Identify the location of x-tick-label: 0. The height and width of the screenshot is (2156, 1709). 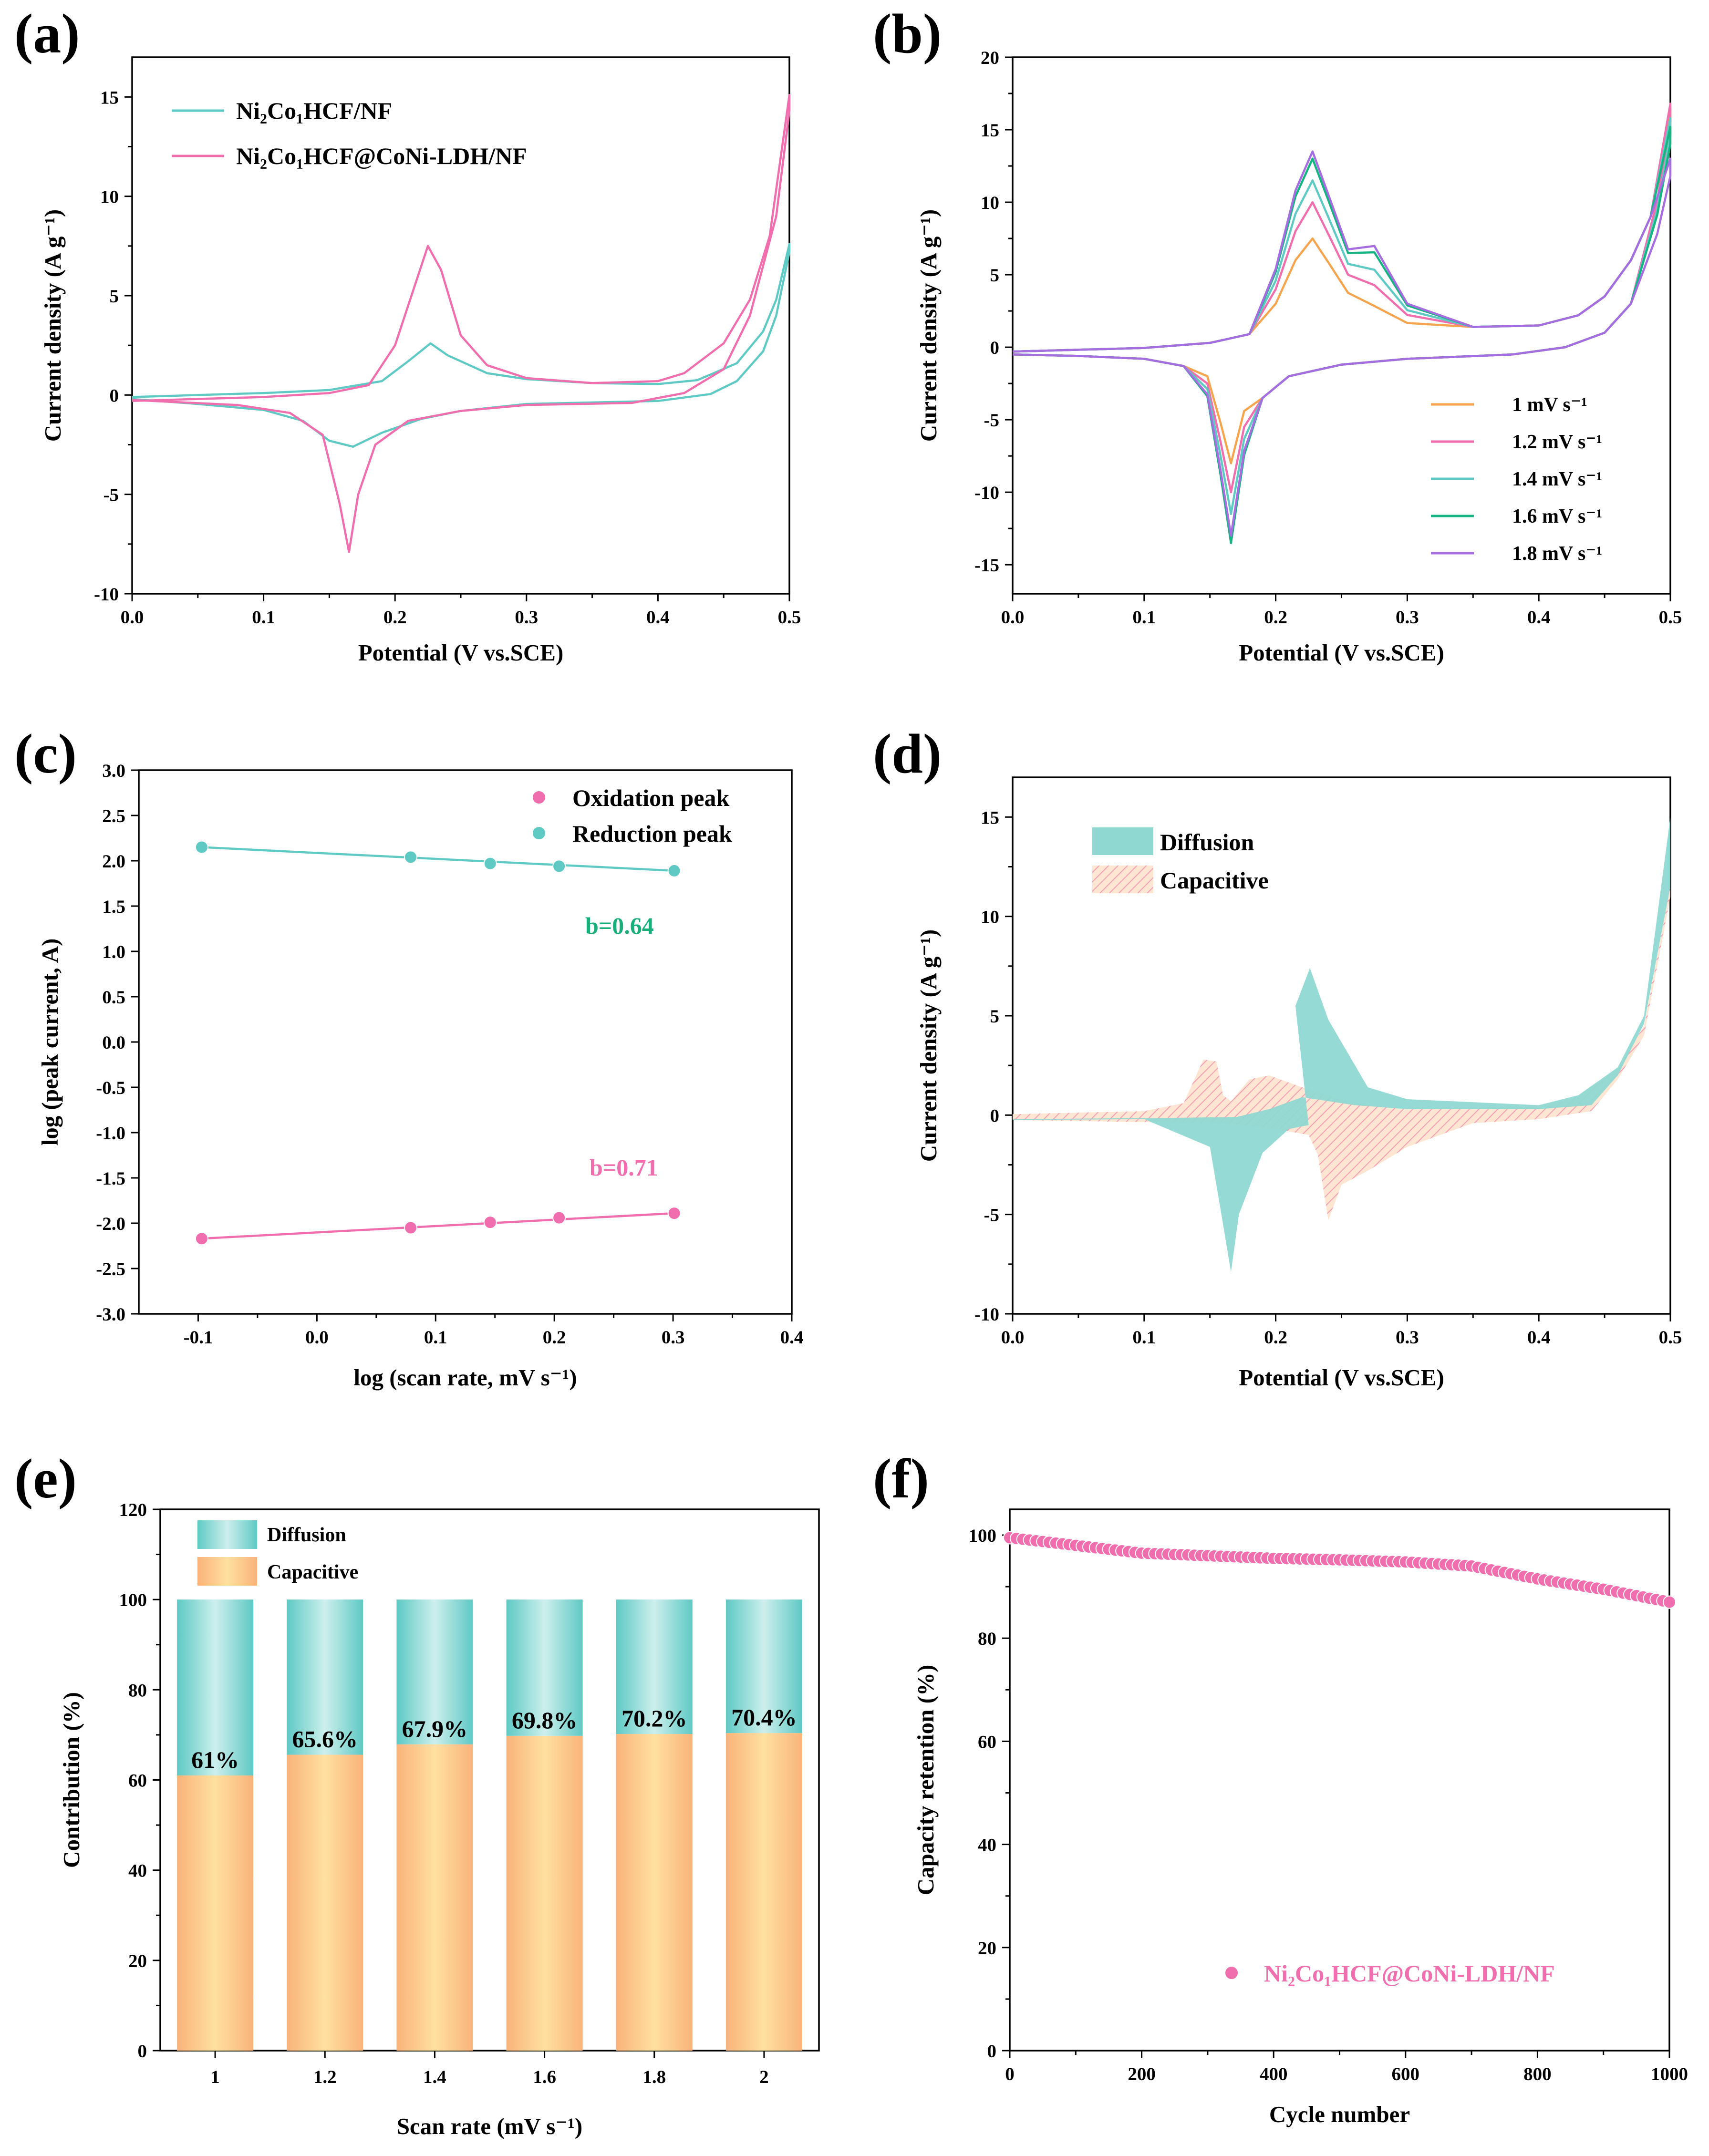
(1010, 2074).